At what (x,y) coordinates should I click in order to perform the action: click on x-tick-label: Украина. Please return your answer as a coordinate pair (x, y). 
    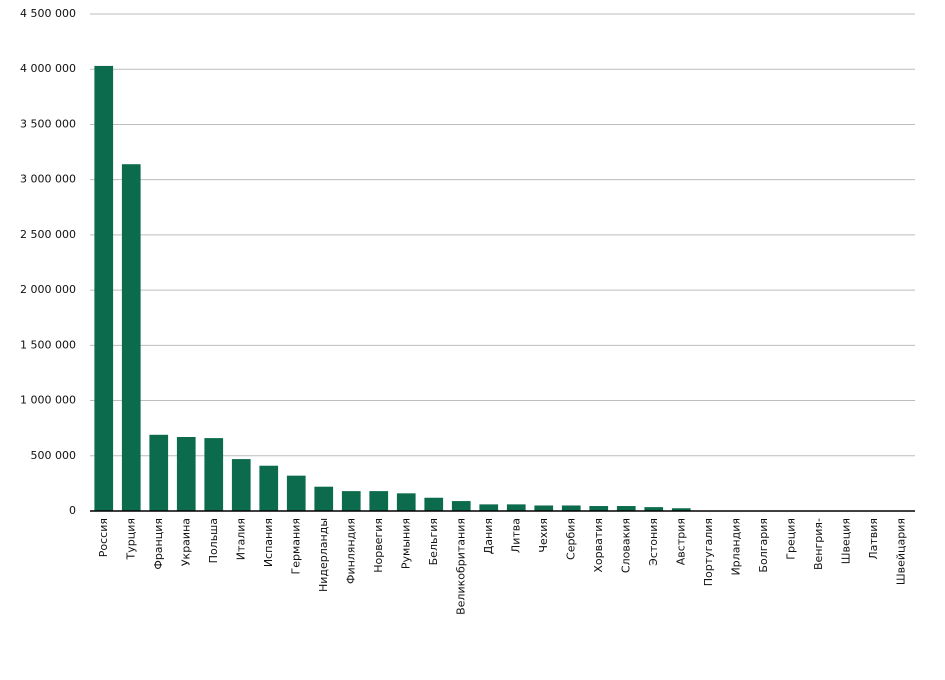
    Looking at the image, I should click on (185, 542).